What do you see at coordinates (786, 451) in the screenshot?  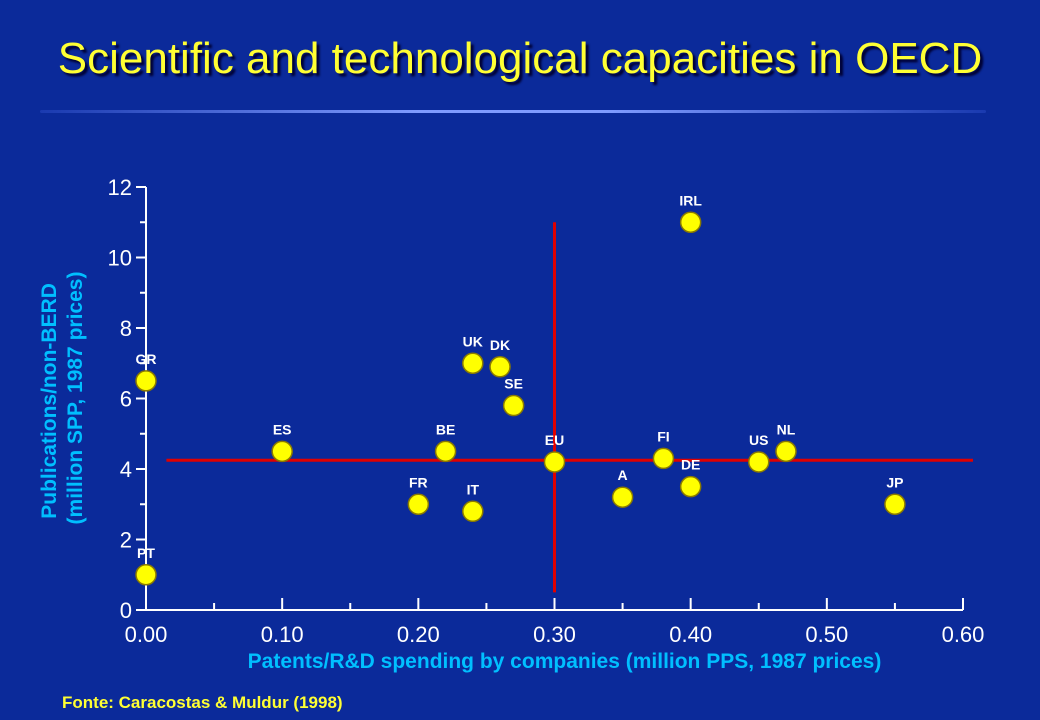 I see `data-point-nl` at bounding box center [786, 451].